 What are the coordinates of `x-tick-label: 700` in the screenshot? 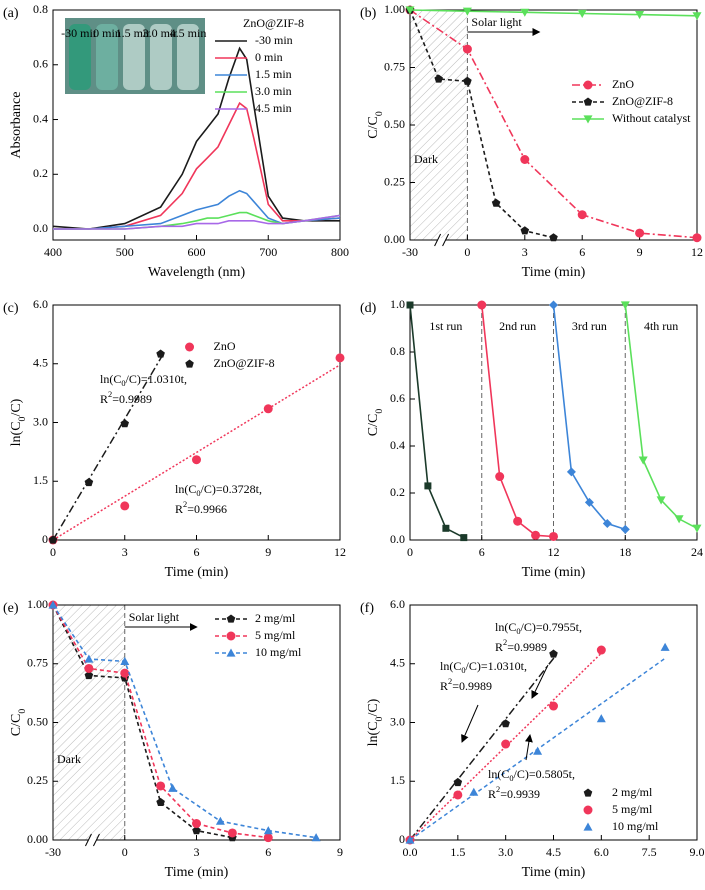 It's located at (268, 252).